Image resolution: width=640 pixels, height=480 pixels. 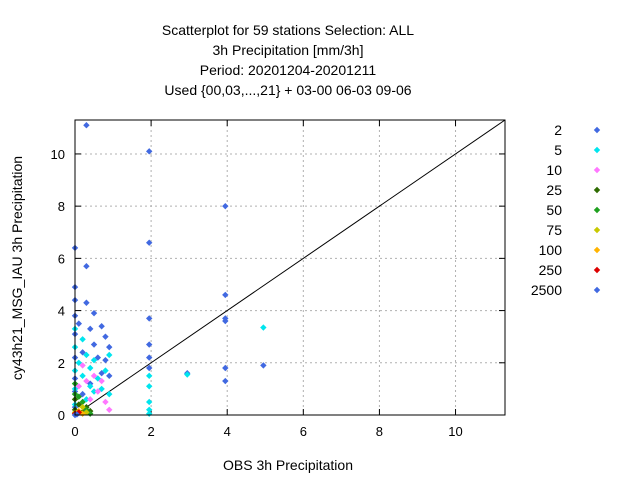 What do you see at coordinates (554, 210) in the screenshot?
I see `legend-label: 50` at bounding box center [554, 210].